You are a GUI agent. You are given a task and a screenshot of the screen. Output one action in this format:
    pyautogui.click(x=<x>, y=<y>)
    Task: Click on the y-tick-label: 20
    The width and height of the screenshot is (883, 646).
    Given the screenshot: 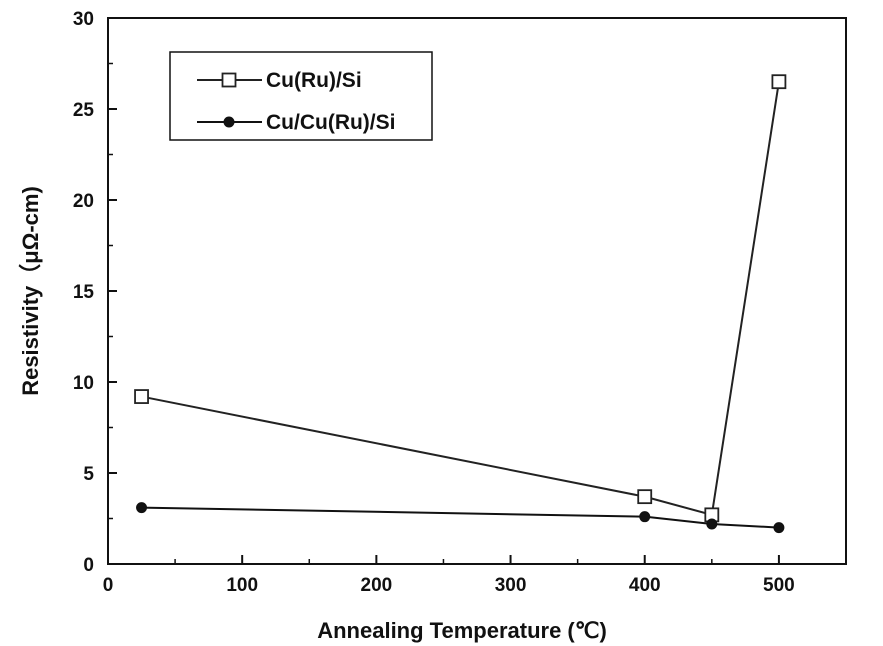 What is the action you would take?
    pyautogui.click(x=83, y=201)
    